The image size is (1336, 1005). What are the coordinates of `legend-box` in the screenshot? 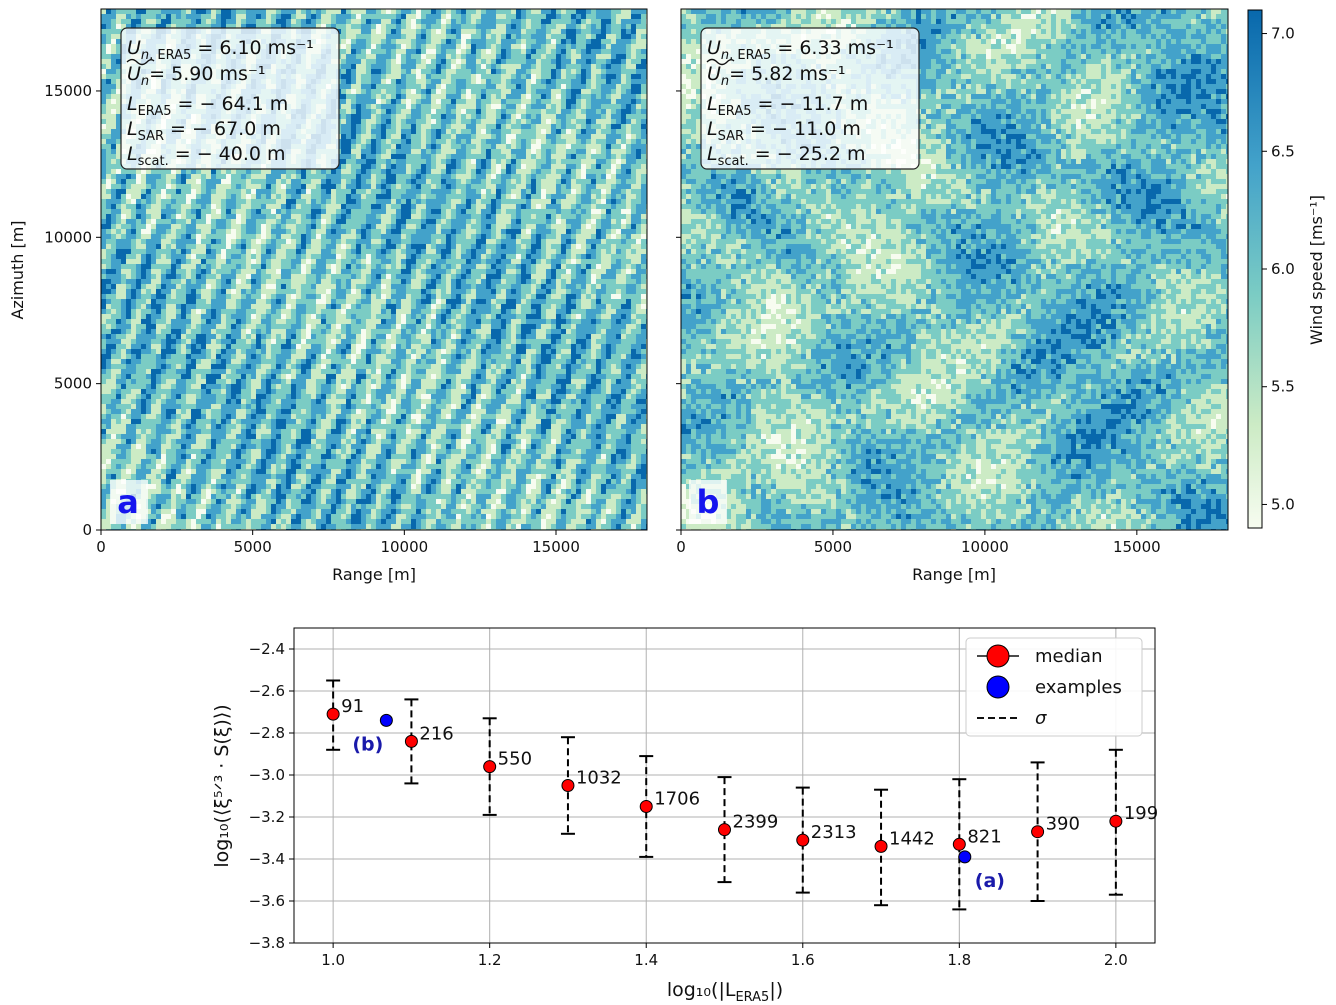 It's located at (1054, 687).